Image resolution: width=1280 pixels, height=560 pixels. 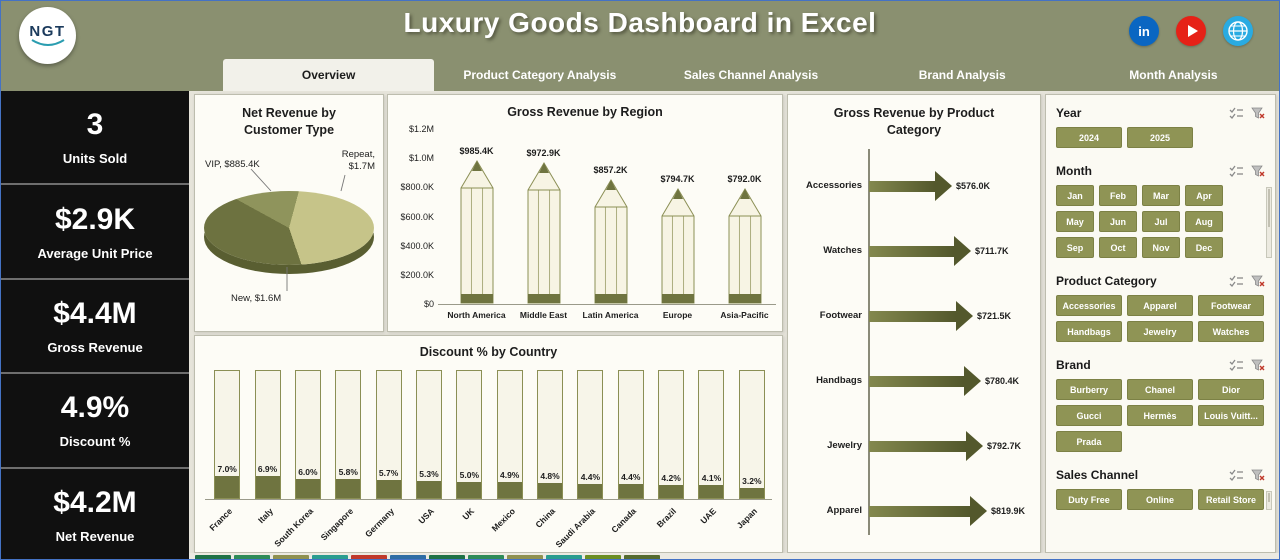 I want to click on kpi-card-units-sold: 3 Units Sold, so click(x=95, y=137).